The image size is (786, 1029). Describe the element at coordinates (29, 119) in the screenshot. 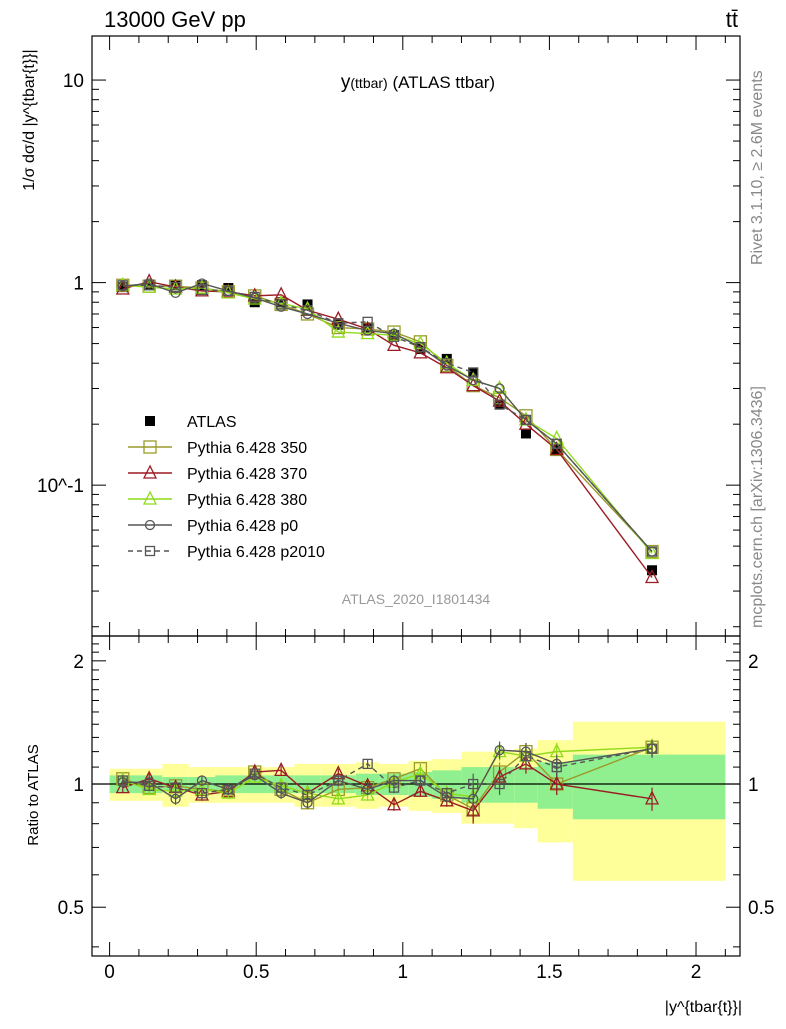

I see `y-axis-title-main: 1/σ dσ/d |y^{tbar{t}}|` at that location.